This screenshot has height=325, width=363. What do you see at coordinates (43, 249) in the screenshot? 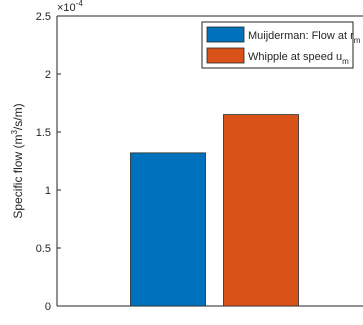
I see `y-tick-label: 0.5` at bounding box center [43, 249].